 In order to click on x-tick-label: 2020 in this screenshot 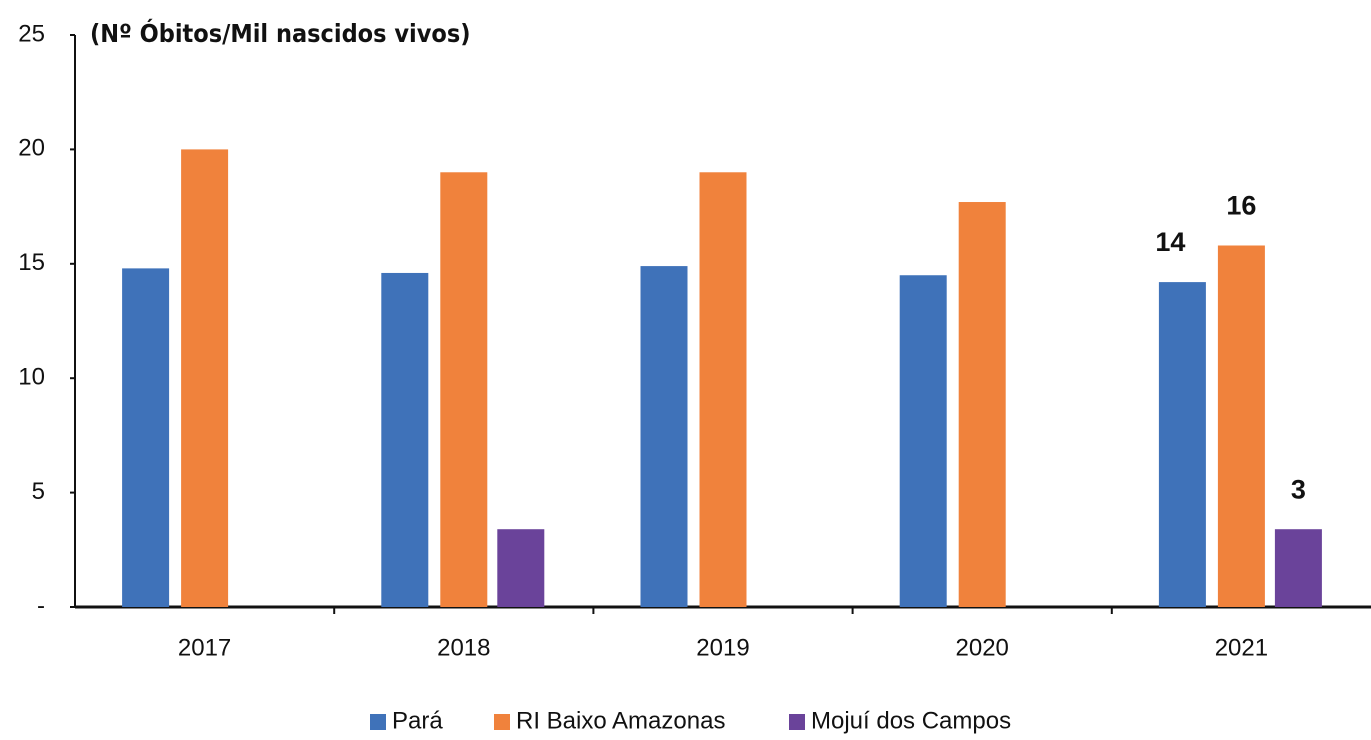, I will do `click(982, 647)`.